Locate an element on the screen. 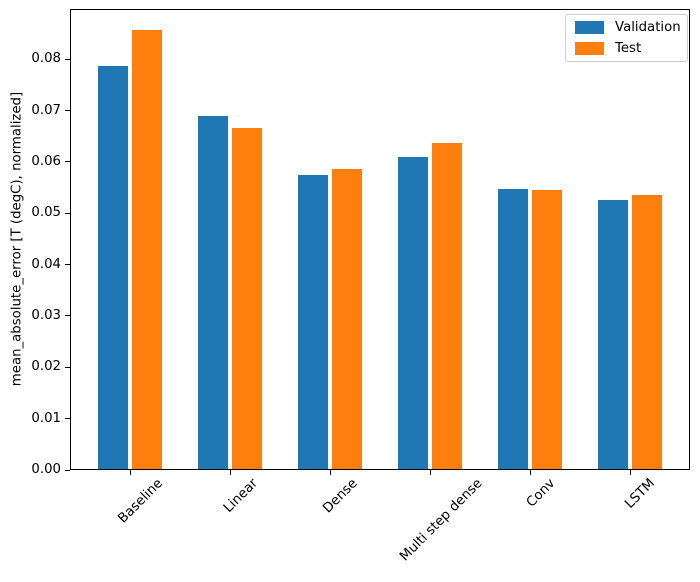  x-tick-label: LSTM is located at coordinates (640, 494).